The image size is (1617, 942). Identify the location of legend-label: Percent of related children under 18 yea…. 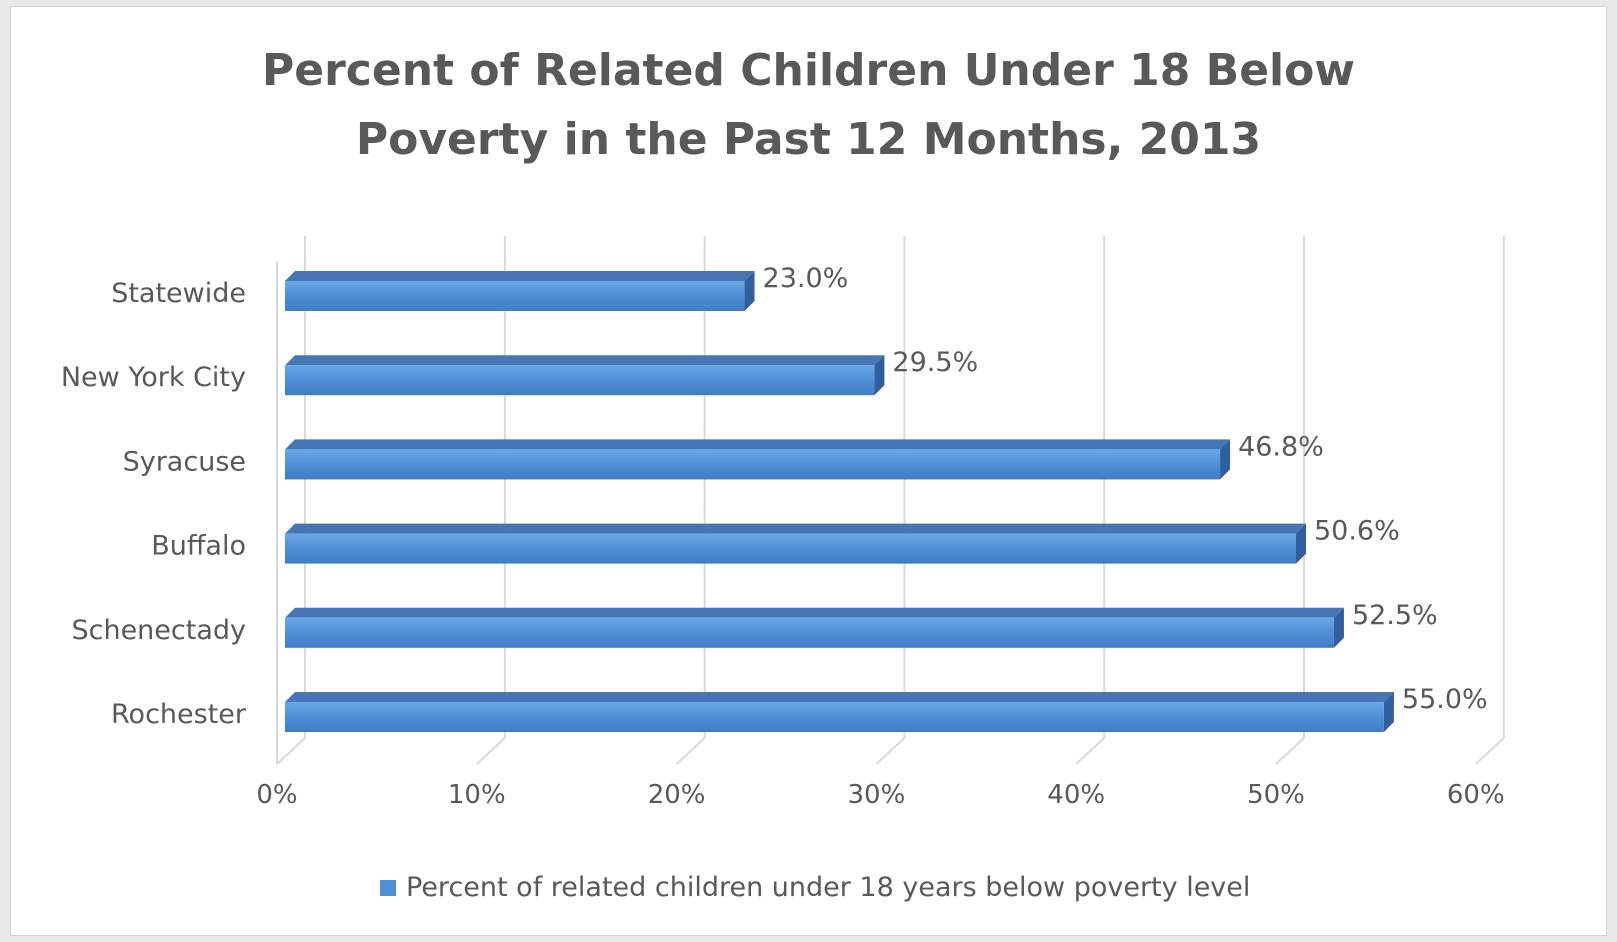
(828, 887).